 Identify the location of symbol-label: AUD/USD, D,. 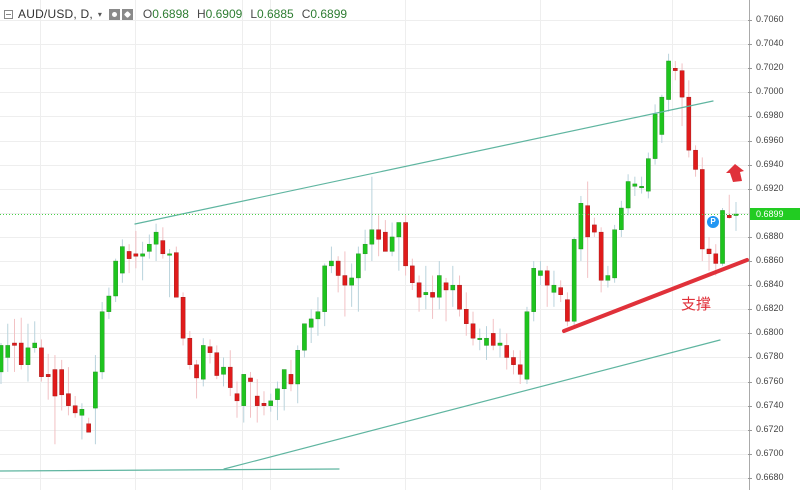
(55, 14).